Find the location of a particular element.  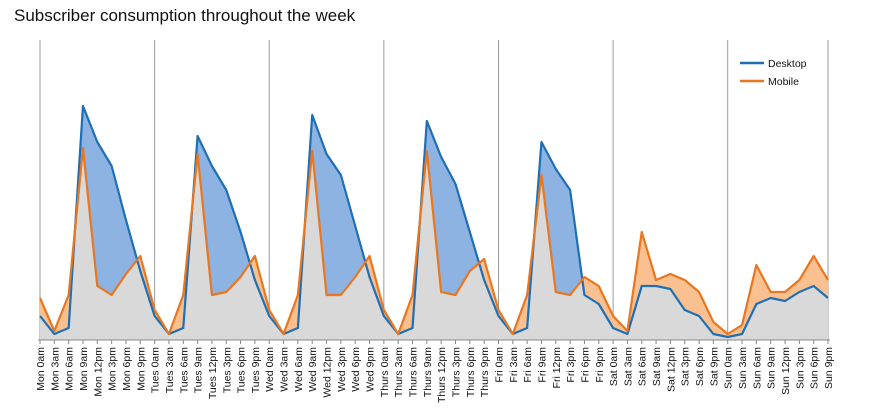

x-tick-label: Thurs 12pm is located at coordinates (442, 375).